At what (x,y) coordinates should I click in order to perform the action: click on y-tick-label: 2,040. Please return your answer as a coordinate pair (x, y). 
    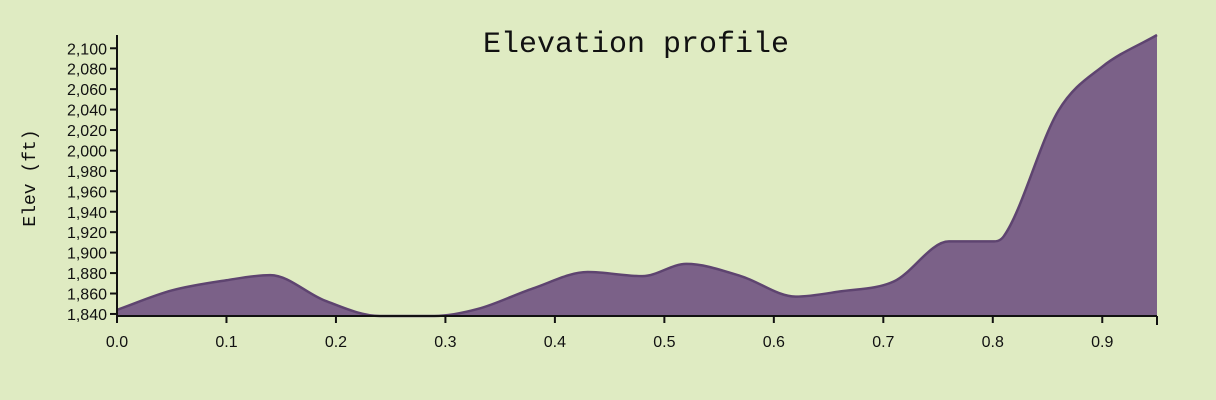
    Looking at the image, I should click on (87, 111).